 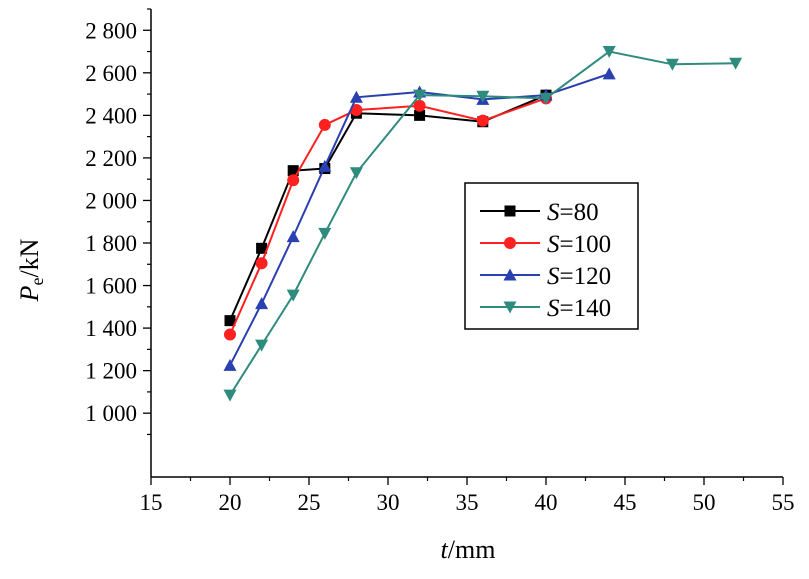 I want to click on y-axis-title-unit: /kN, so click(x=29, y=257).